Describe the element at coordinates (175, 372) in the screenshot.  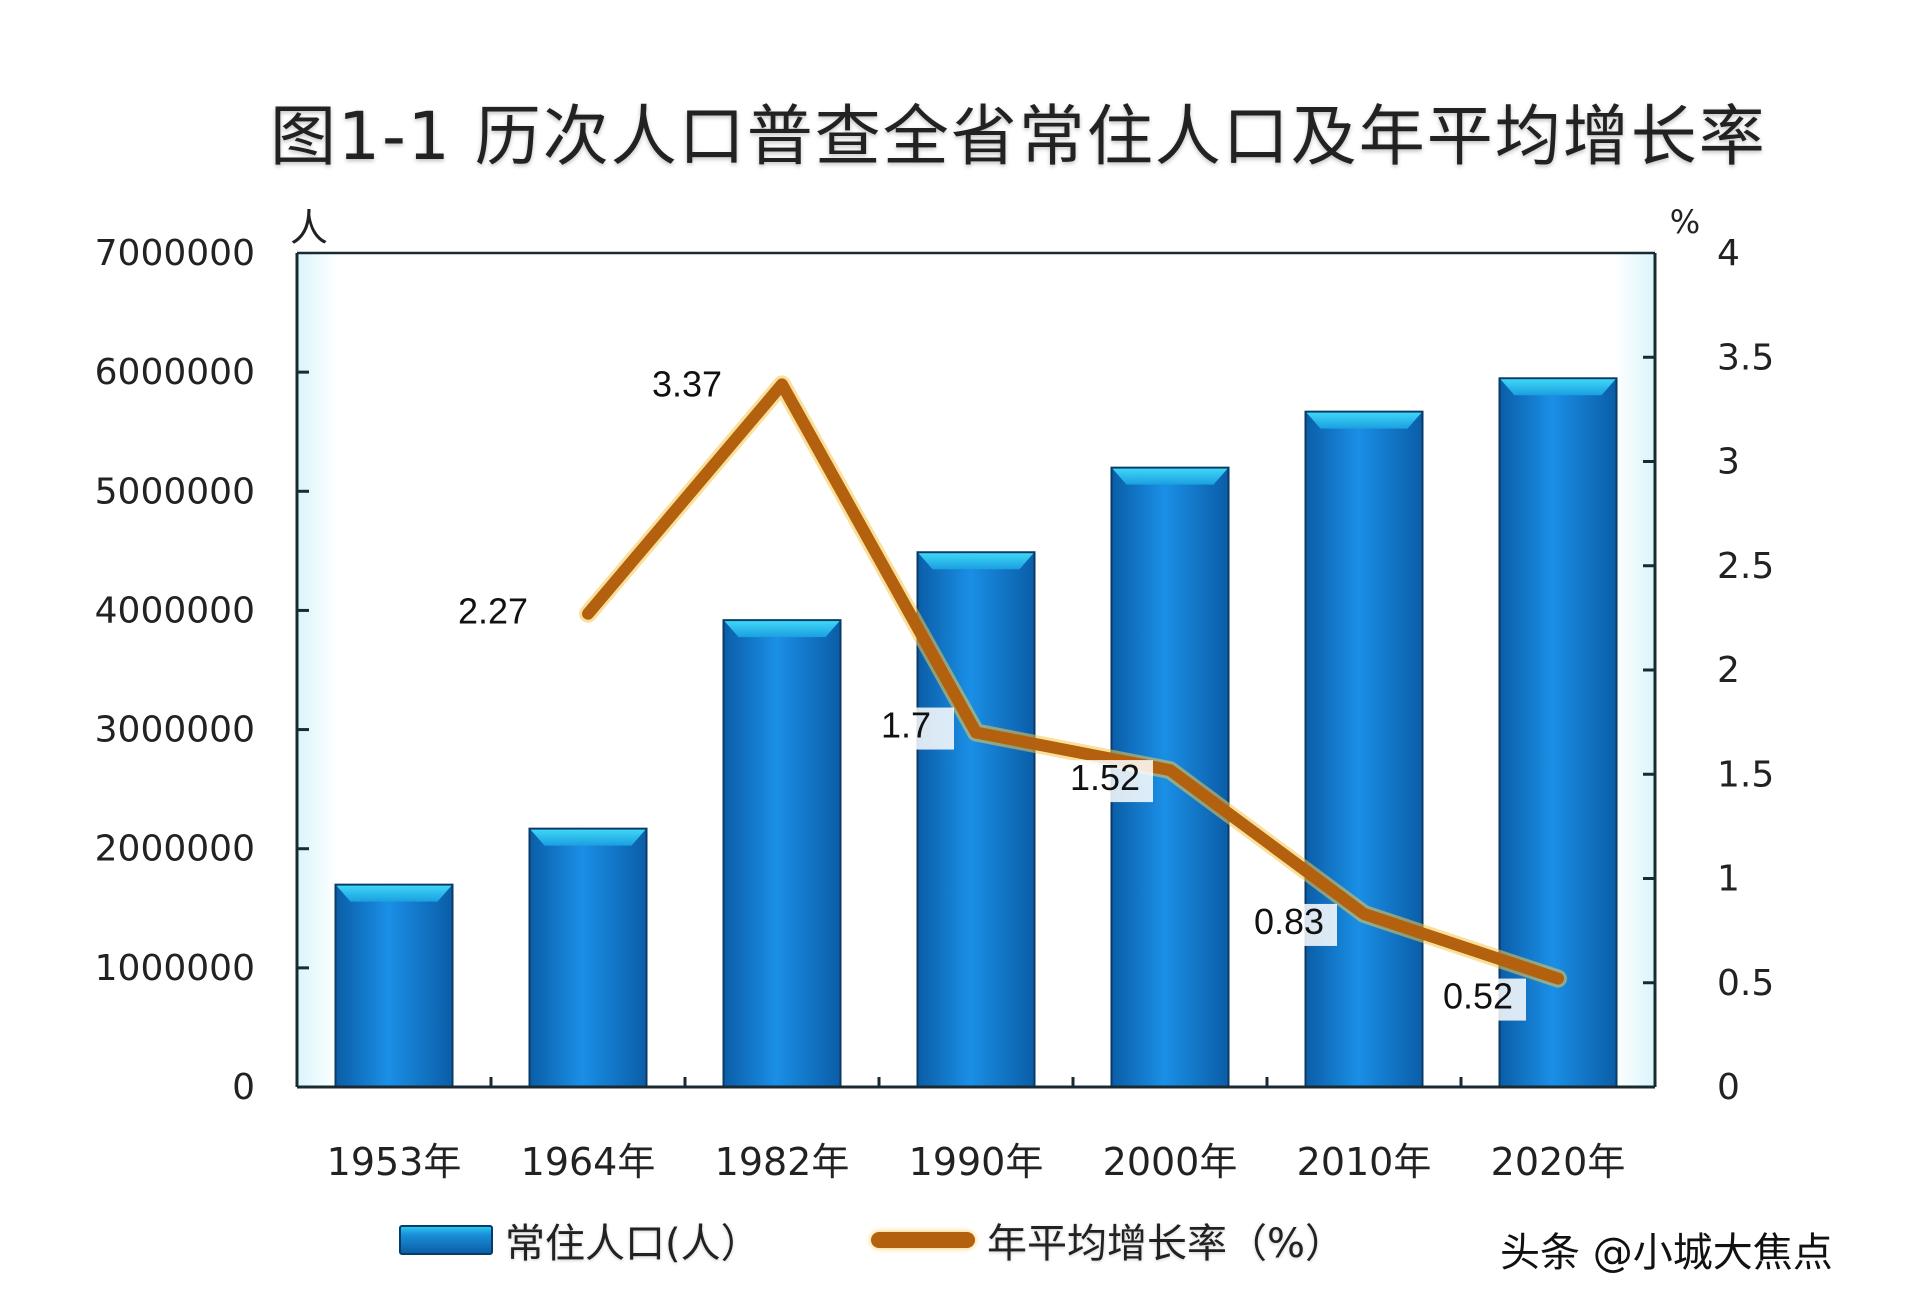
I see `left-axis-tick-label: 6000000` at that location.